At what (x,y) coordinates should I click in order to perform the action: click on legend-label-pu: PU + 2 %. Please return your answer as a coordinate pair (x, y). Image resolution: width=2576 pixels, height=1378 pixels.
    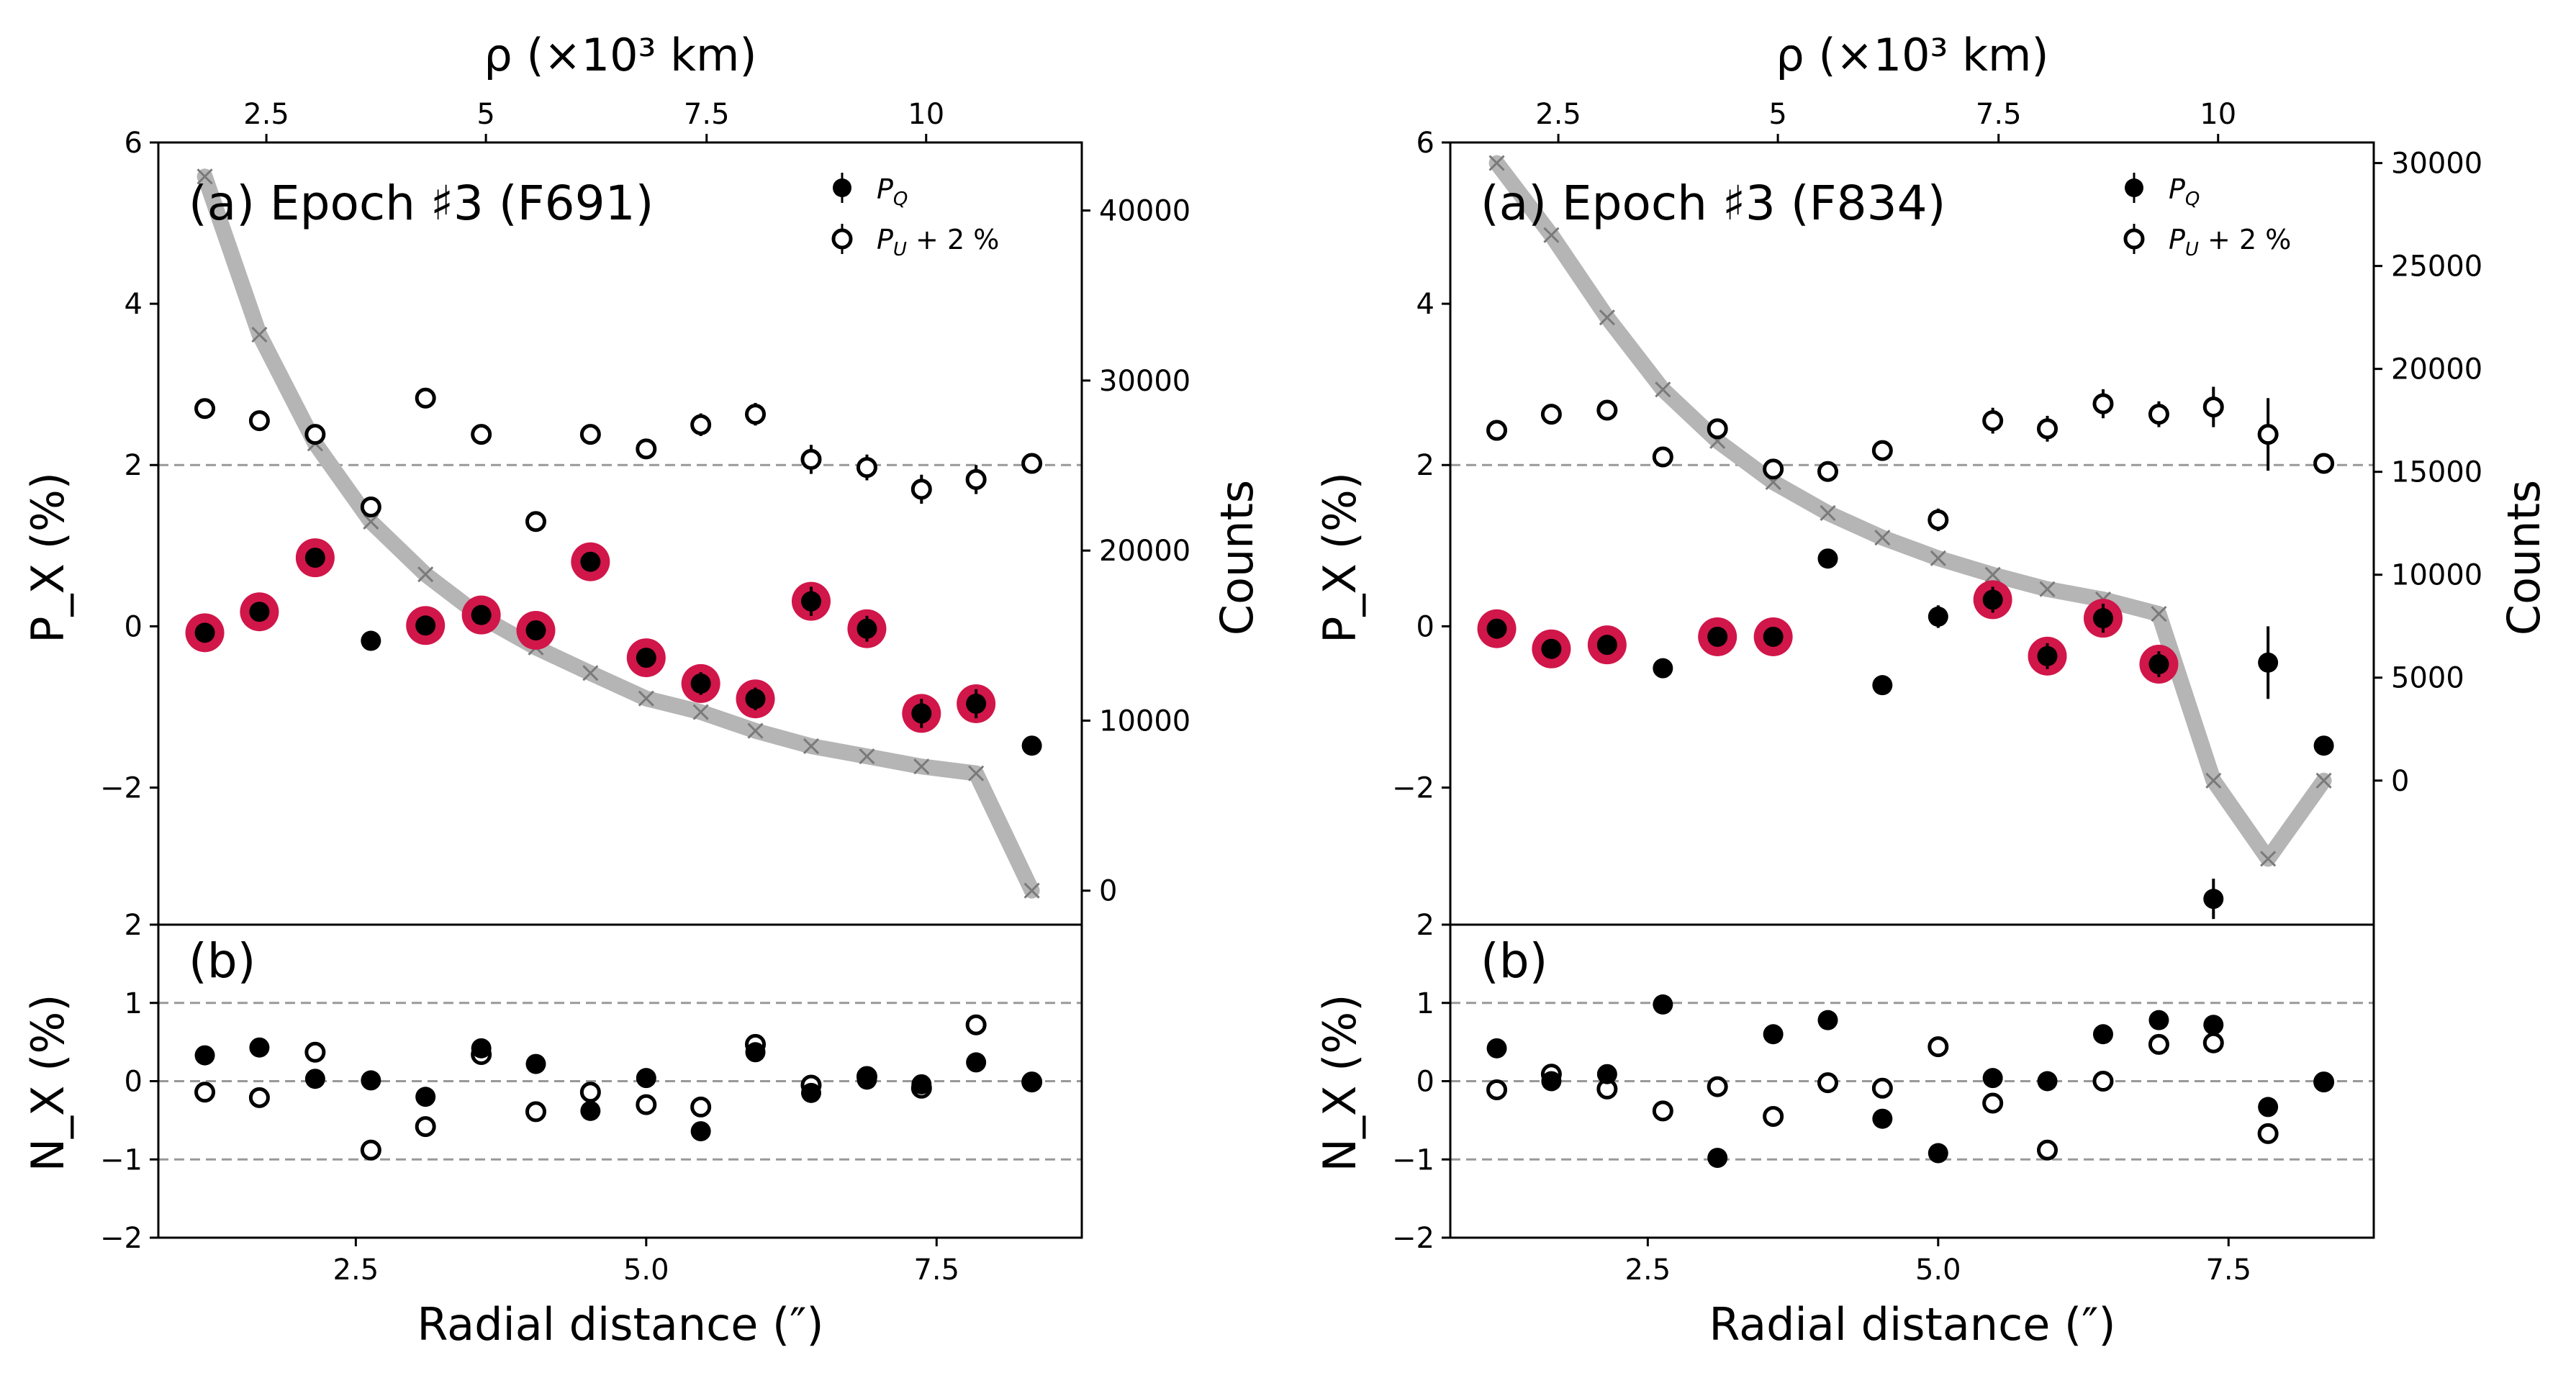
    Looking at the image, I should click on (2230, 242).